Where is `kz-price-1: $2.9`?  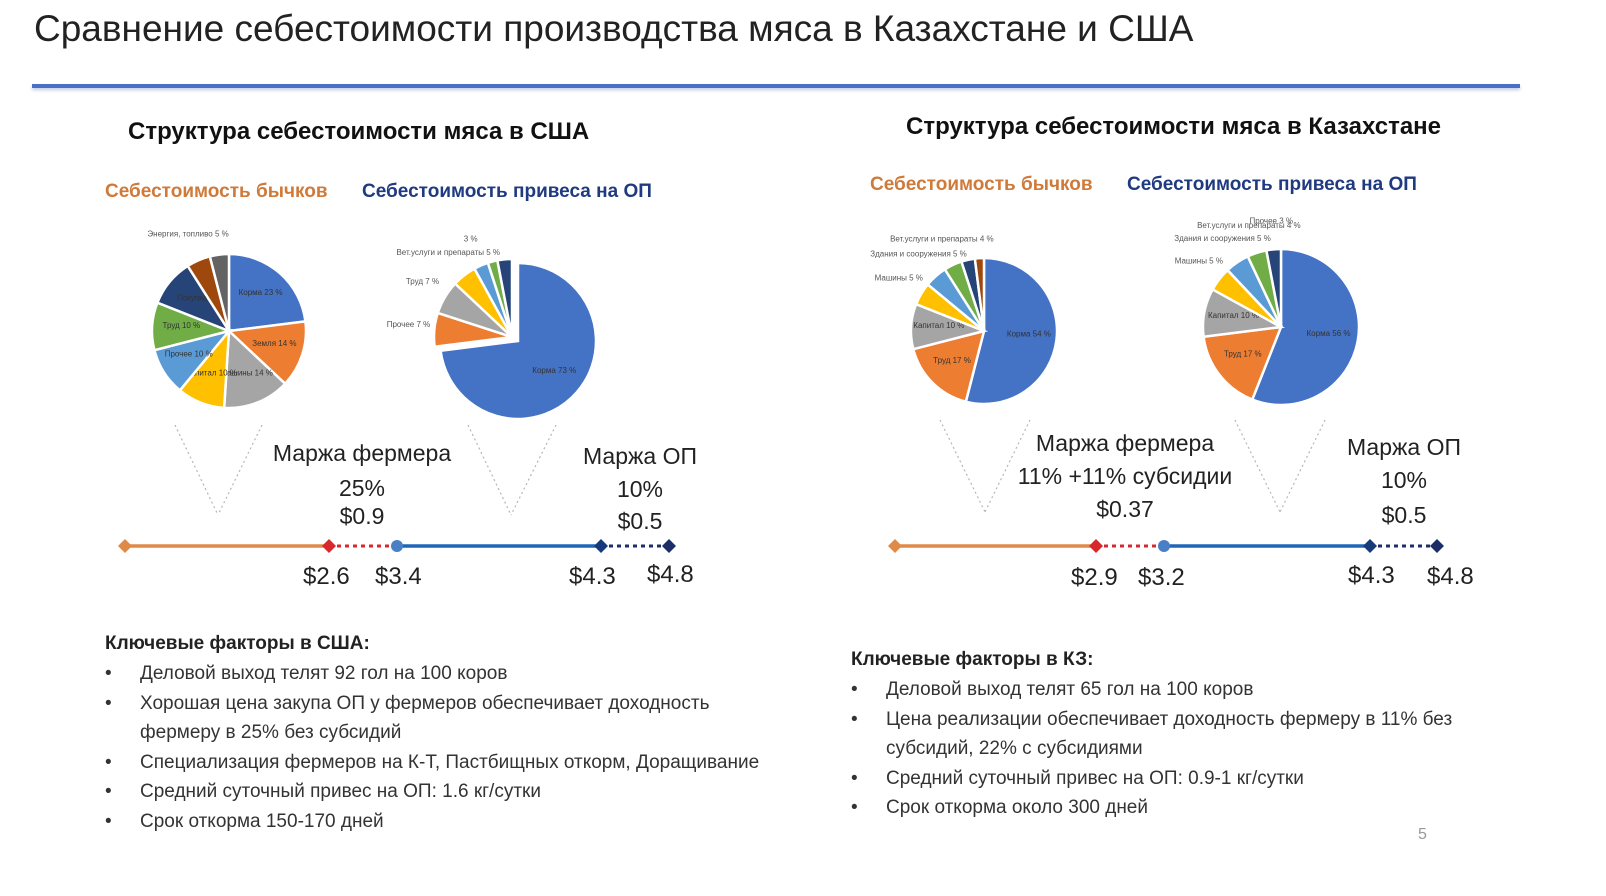 kz-price-1: $2.9 is located at coordinates (1094, 577).